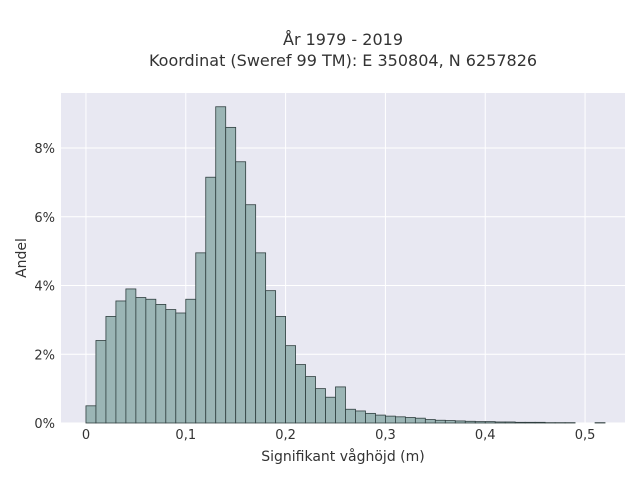 This screenshot has width=640, height=480. Describe the element at coordinates (342, 456) in the screenshot. I see `x-axis-label: Signifikant våghöjd (m)` at that location.